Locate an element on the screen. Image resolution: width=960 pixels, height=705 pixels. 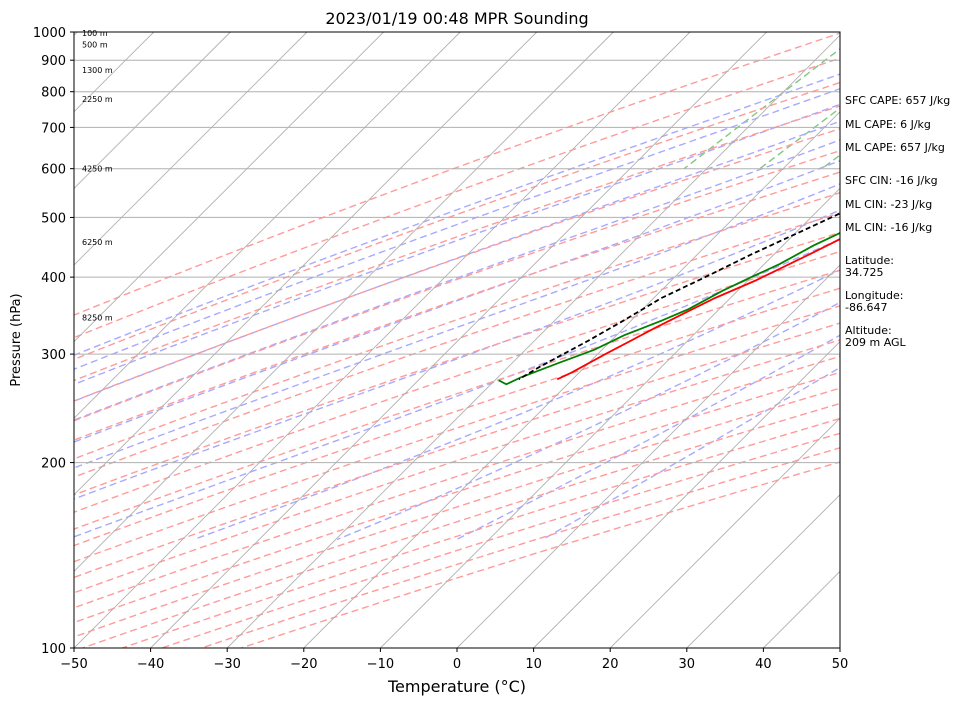
chart-title: 2023/01/19 00:48 MPR Sounding is located at coordinates (456, 18).